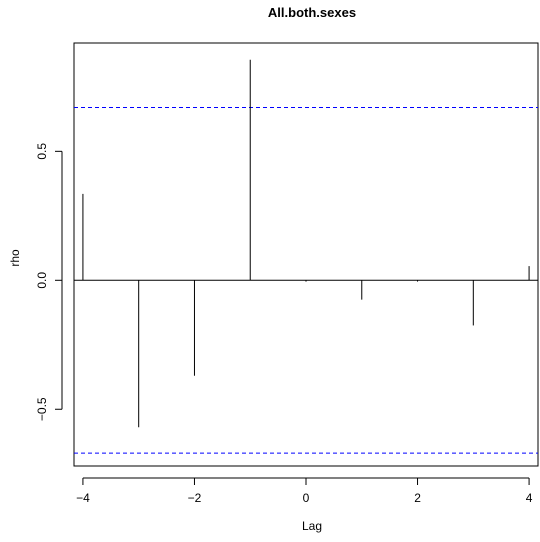 Image resolution: width=540 pixels, height=542 pixels. Describe the element at coordinates (306, 498) in the screenshot. I see `x-tick-label: 0` at that location.